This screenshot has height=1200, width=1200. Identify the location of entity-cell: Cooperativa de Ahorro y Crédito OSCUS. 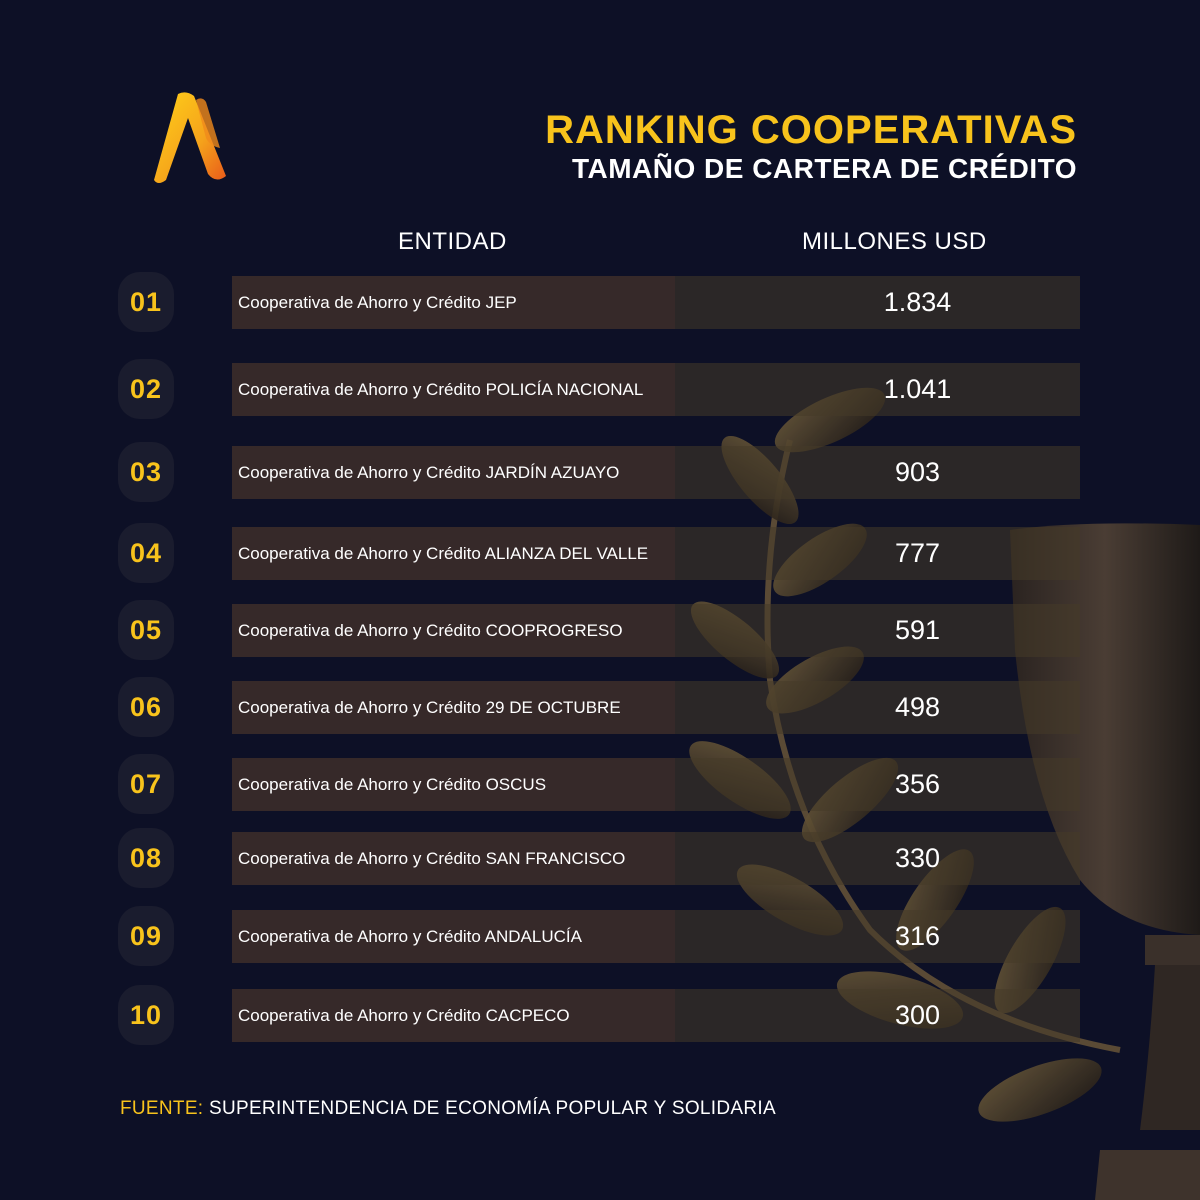
(453, 784).